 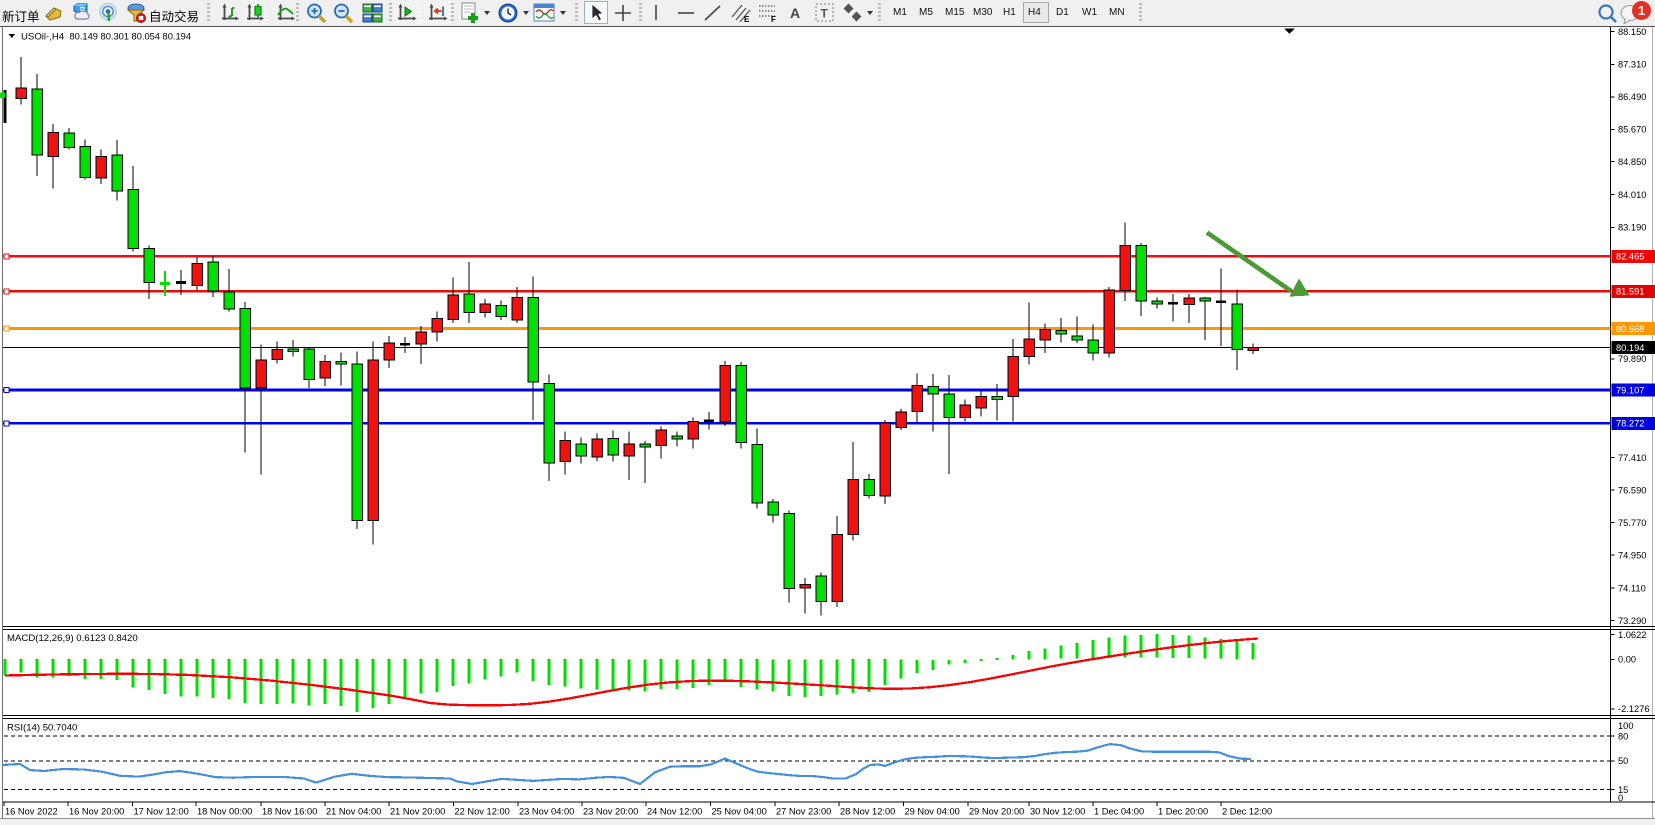 What do you see at coordinates (674, 812) in the screenshot?
I see `svg-text: 24 Nov 12:00` at bounding box center [674, 812].